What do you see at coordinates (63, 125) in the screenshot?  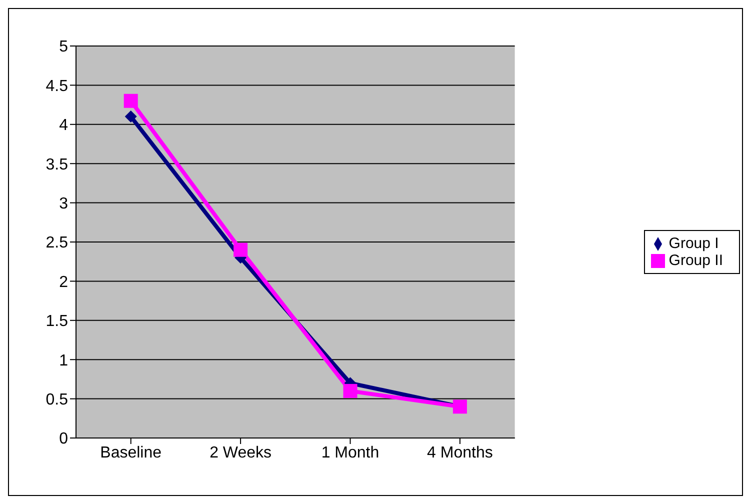 I see `y-tick-label: 4` at bounding box center [63, 125].